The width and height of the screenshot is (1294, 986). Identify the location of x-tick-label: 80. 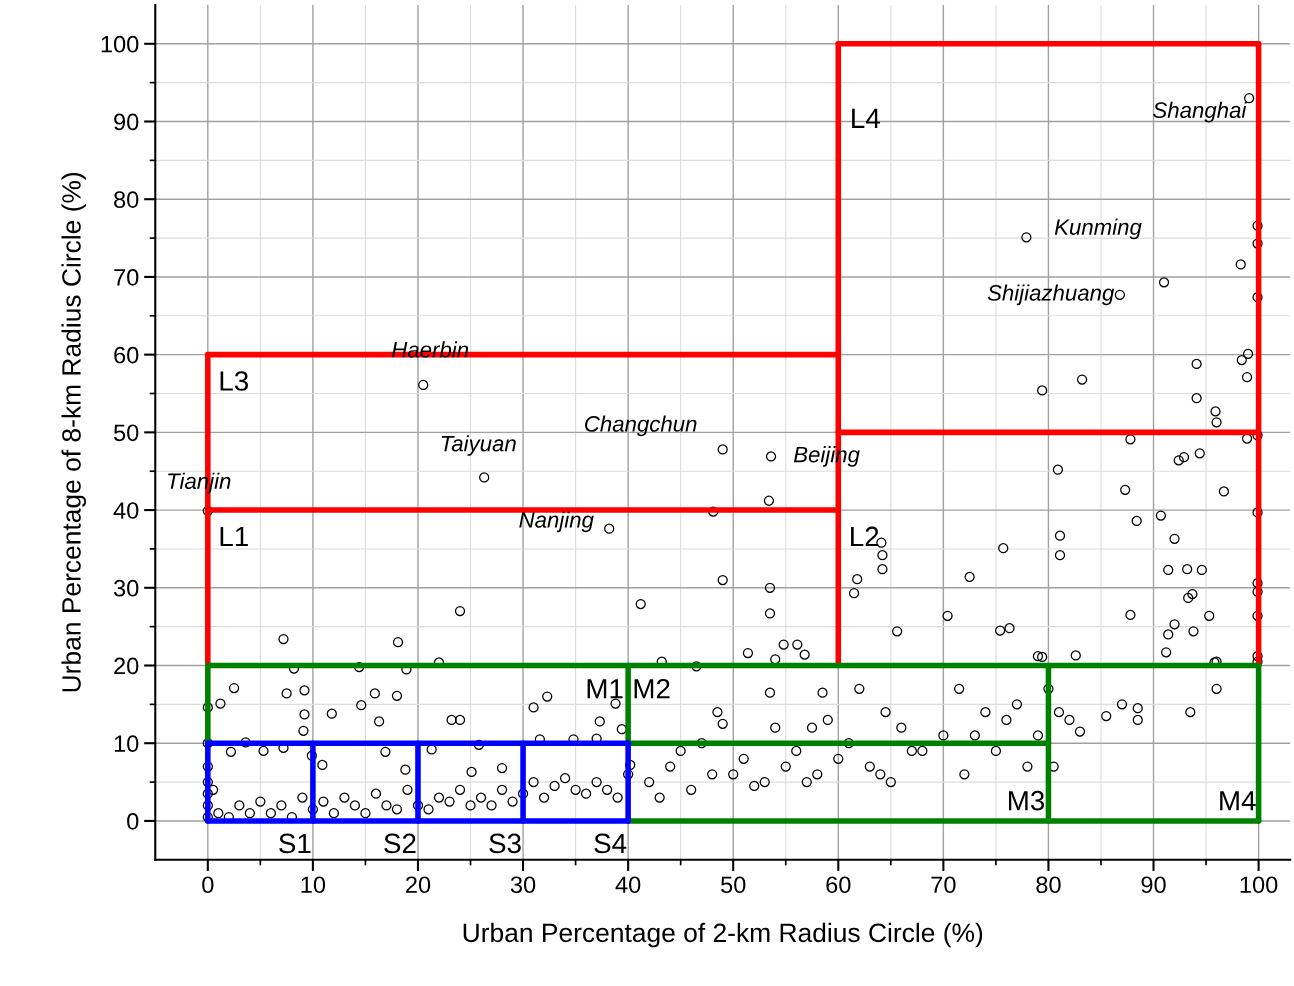
(1048, 885).